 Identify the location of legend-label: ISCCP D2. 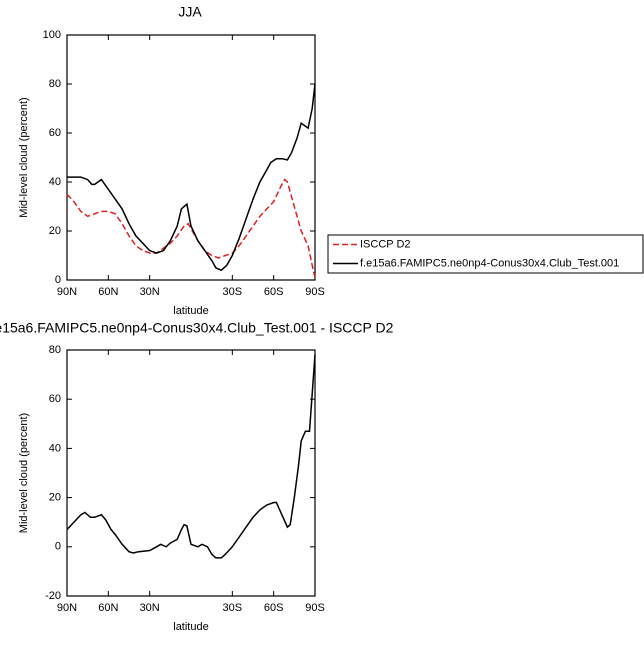
(385, 244).